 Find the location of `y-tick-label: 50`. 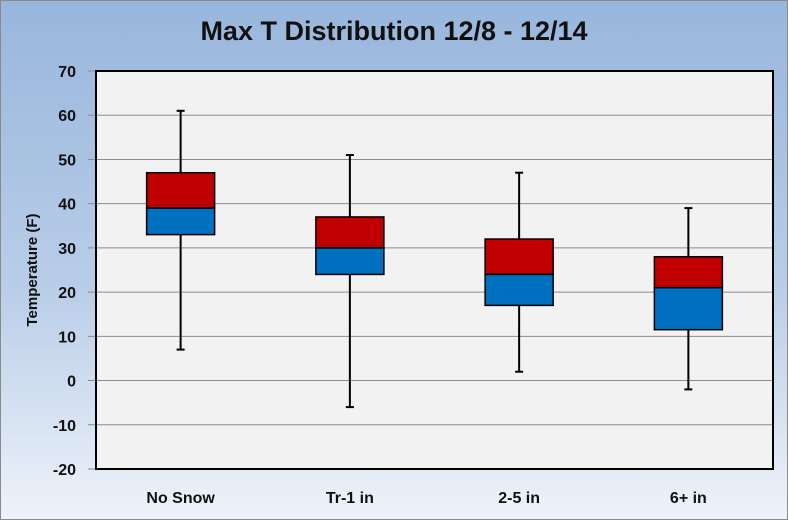

y-tick-label: 50 is located at coordinates (67, 160).